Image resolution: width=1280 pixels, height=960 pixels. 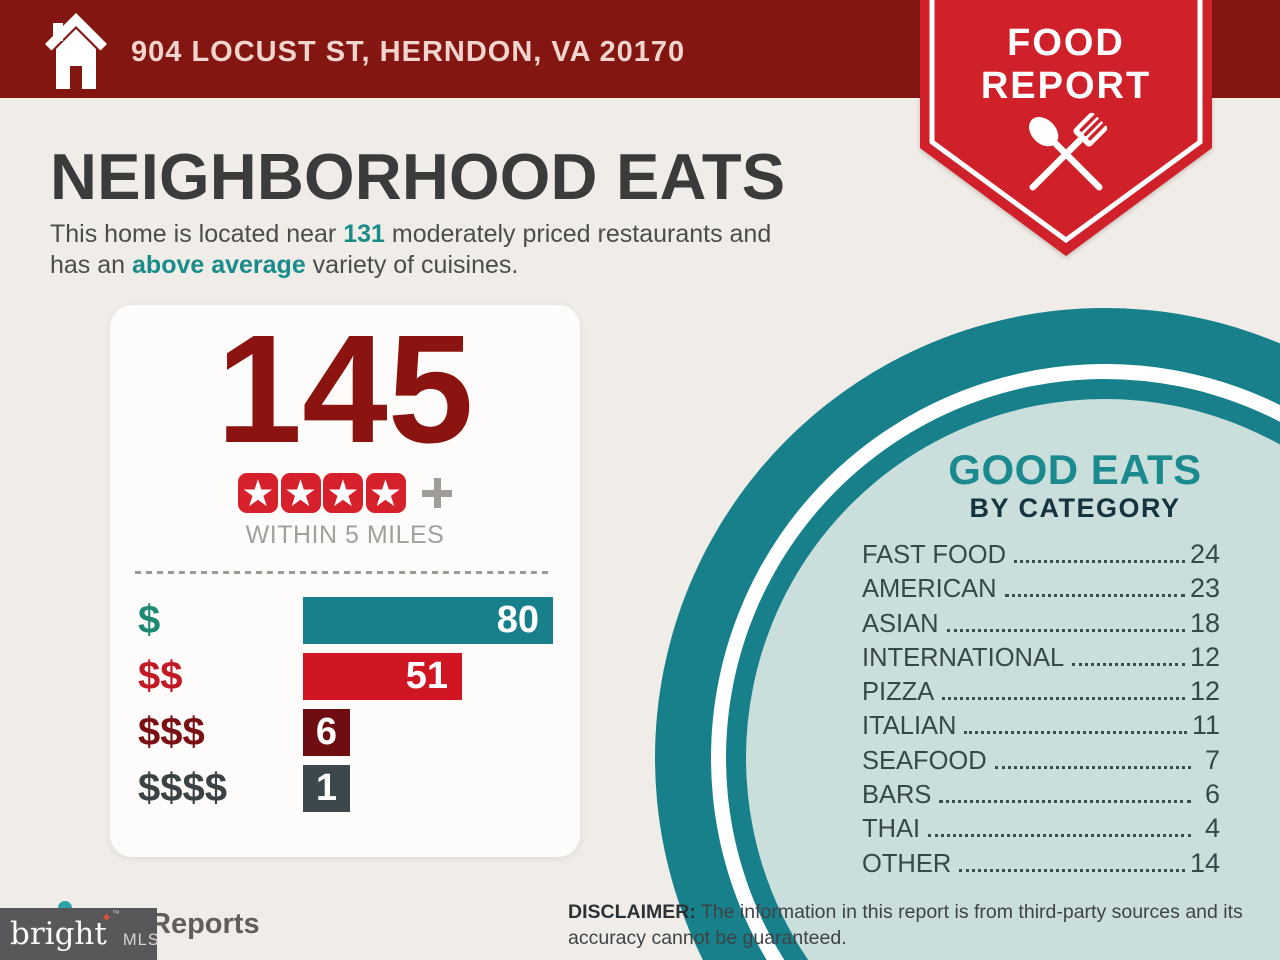 I want to click on category-label: INTERNATIONAL, so click(x=963, y=657).